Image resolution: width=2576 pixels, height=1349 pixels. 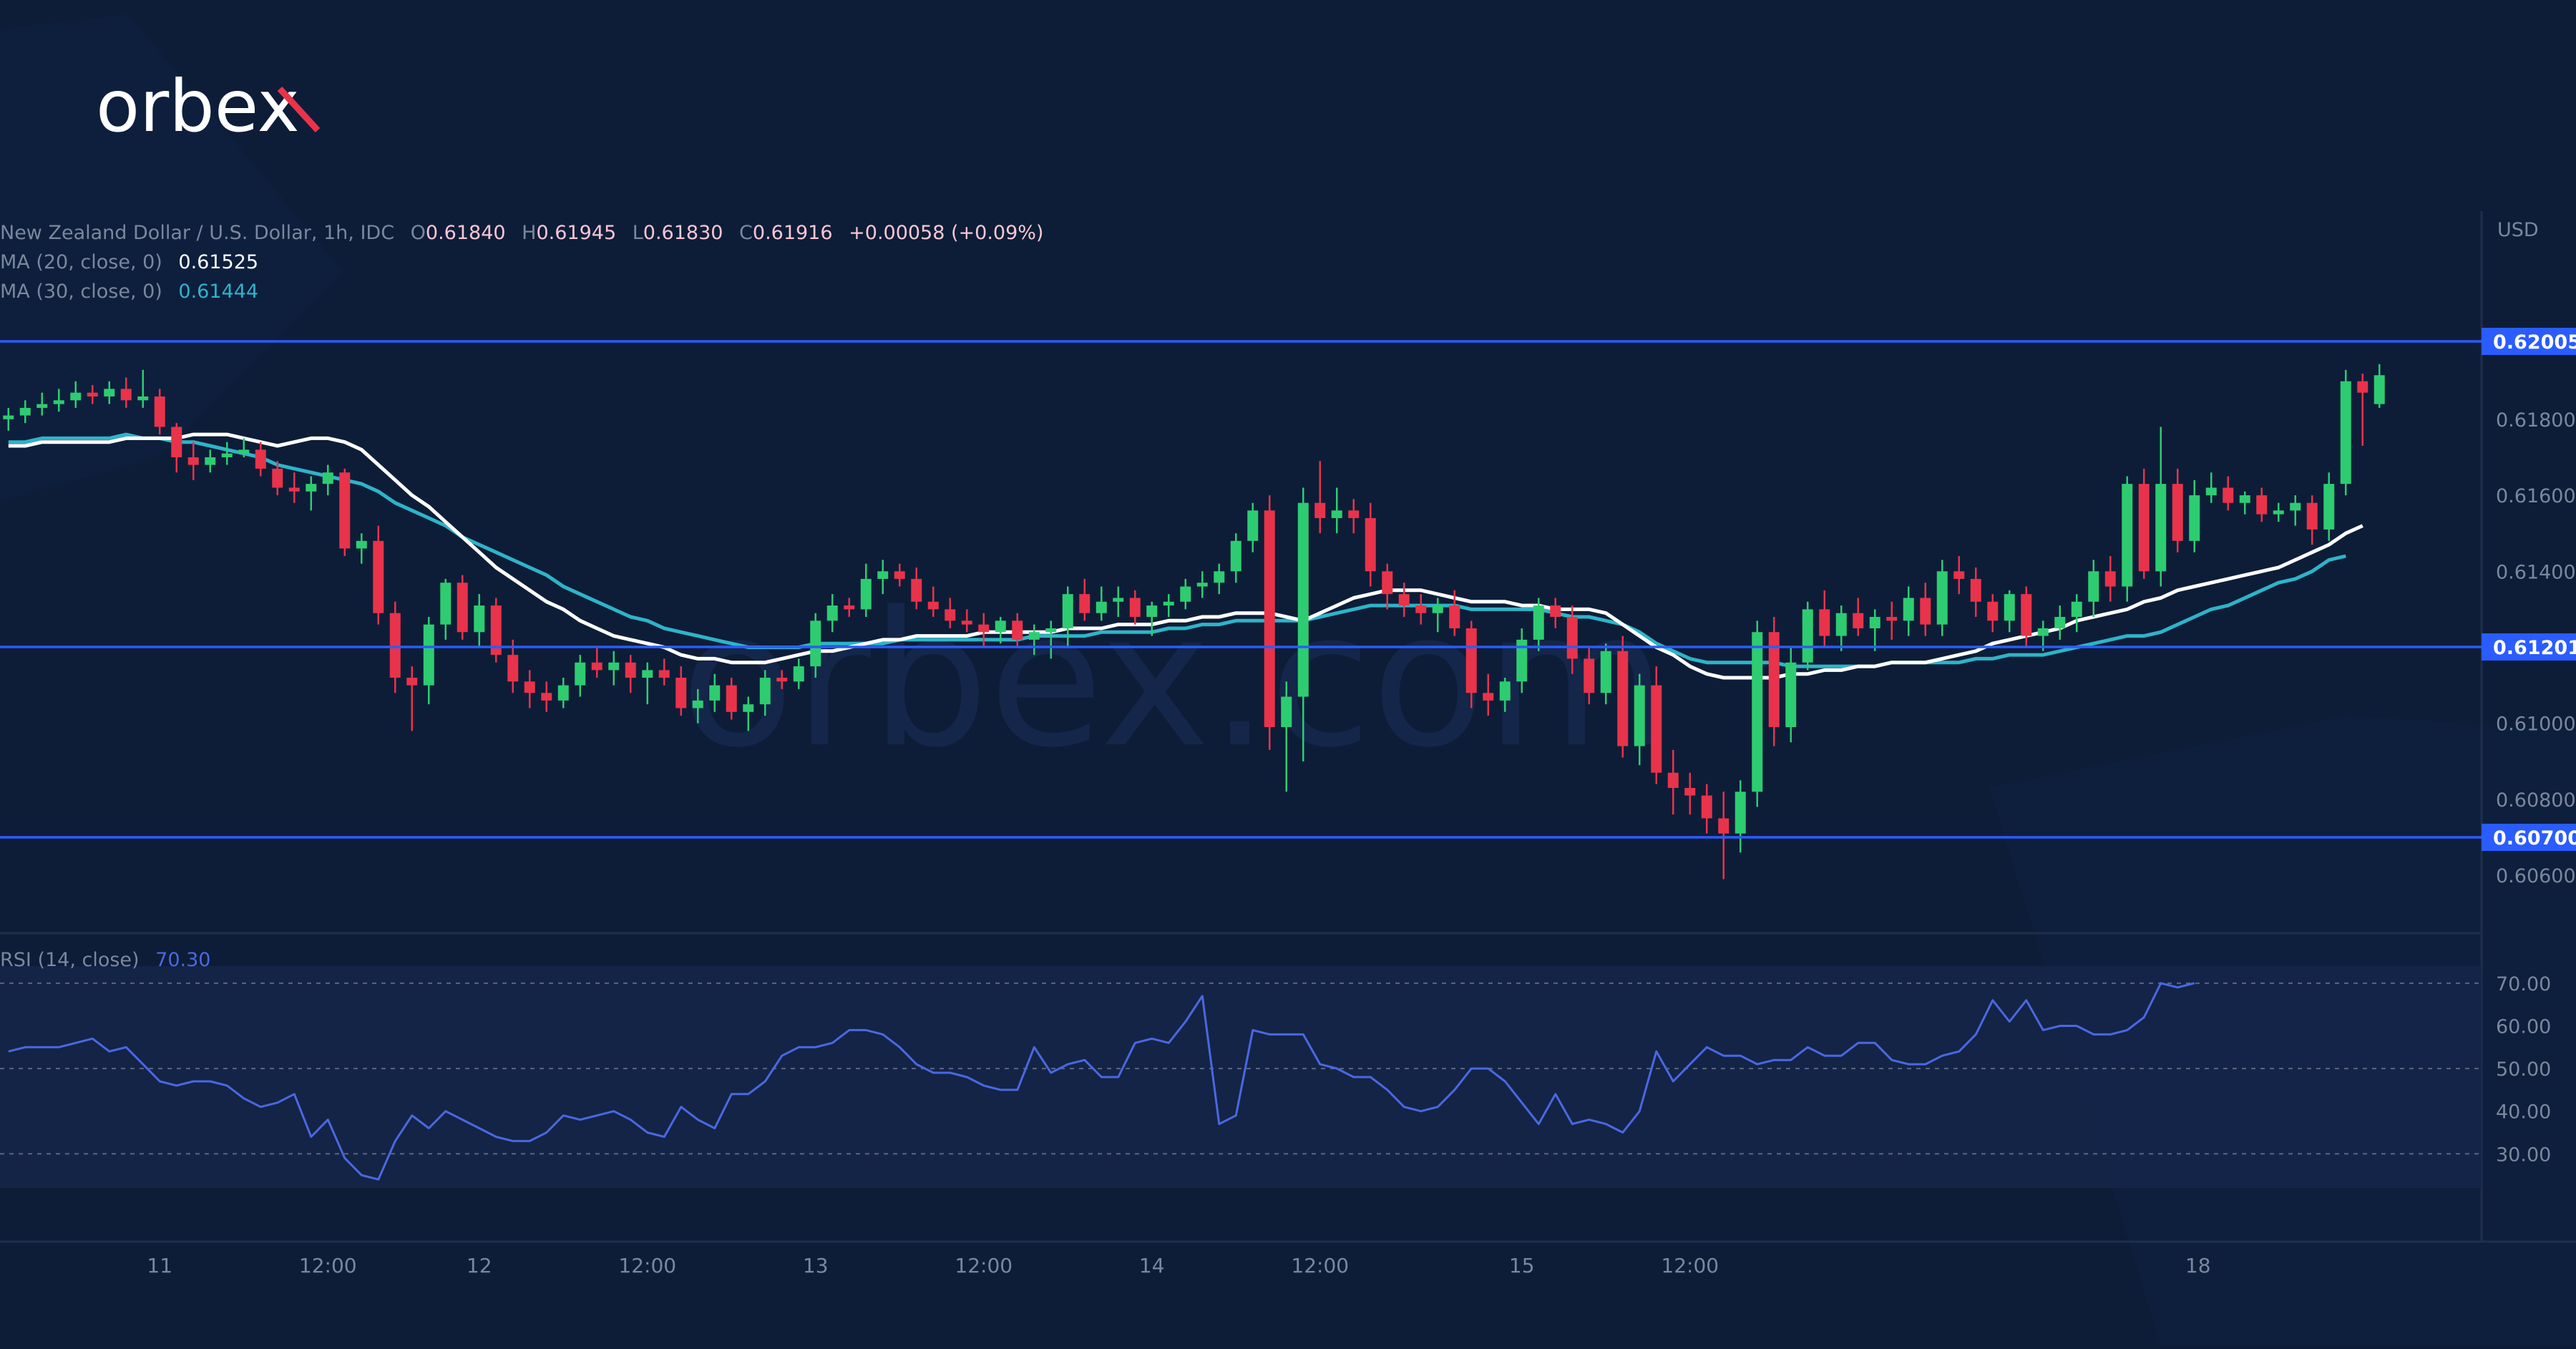 What do you see at coordinates (816, 1265) in the screenshot?
I see `time-tick-label: 13` at bounding box center [816, 1265].